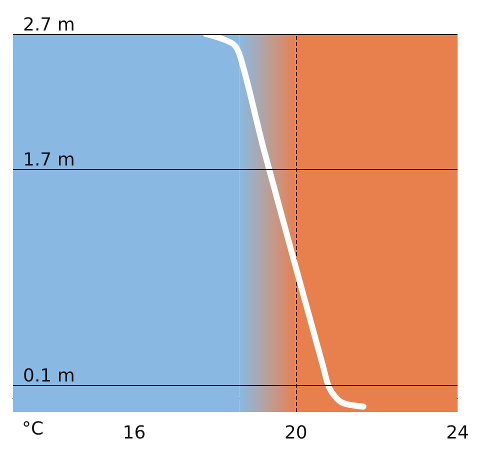  Describe the element at coordinates (134, 433) in the screenshot. I see `x-tick-label: 16` at that location.